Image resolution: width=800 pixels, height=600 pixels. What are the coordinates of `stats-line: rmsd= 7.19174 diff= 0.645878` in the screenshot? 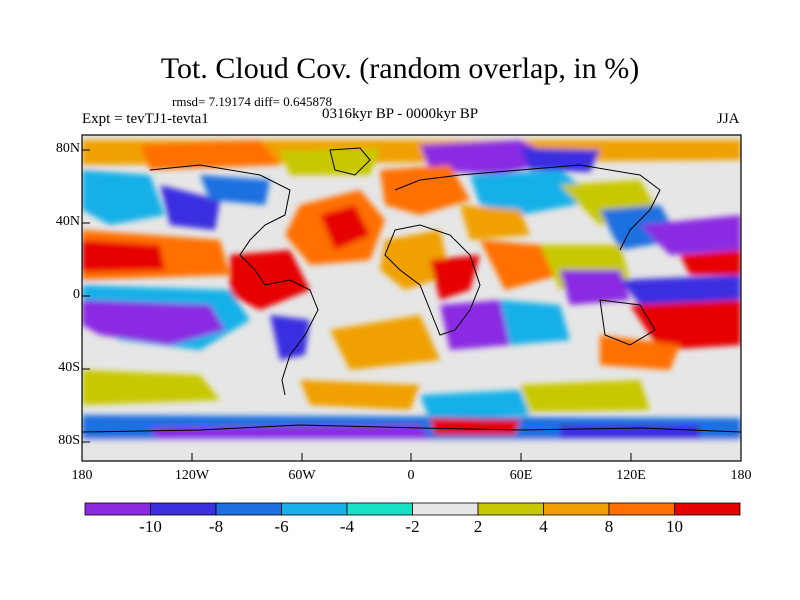 It's located at (252, 101).